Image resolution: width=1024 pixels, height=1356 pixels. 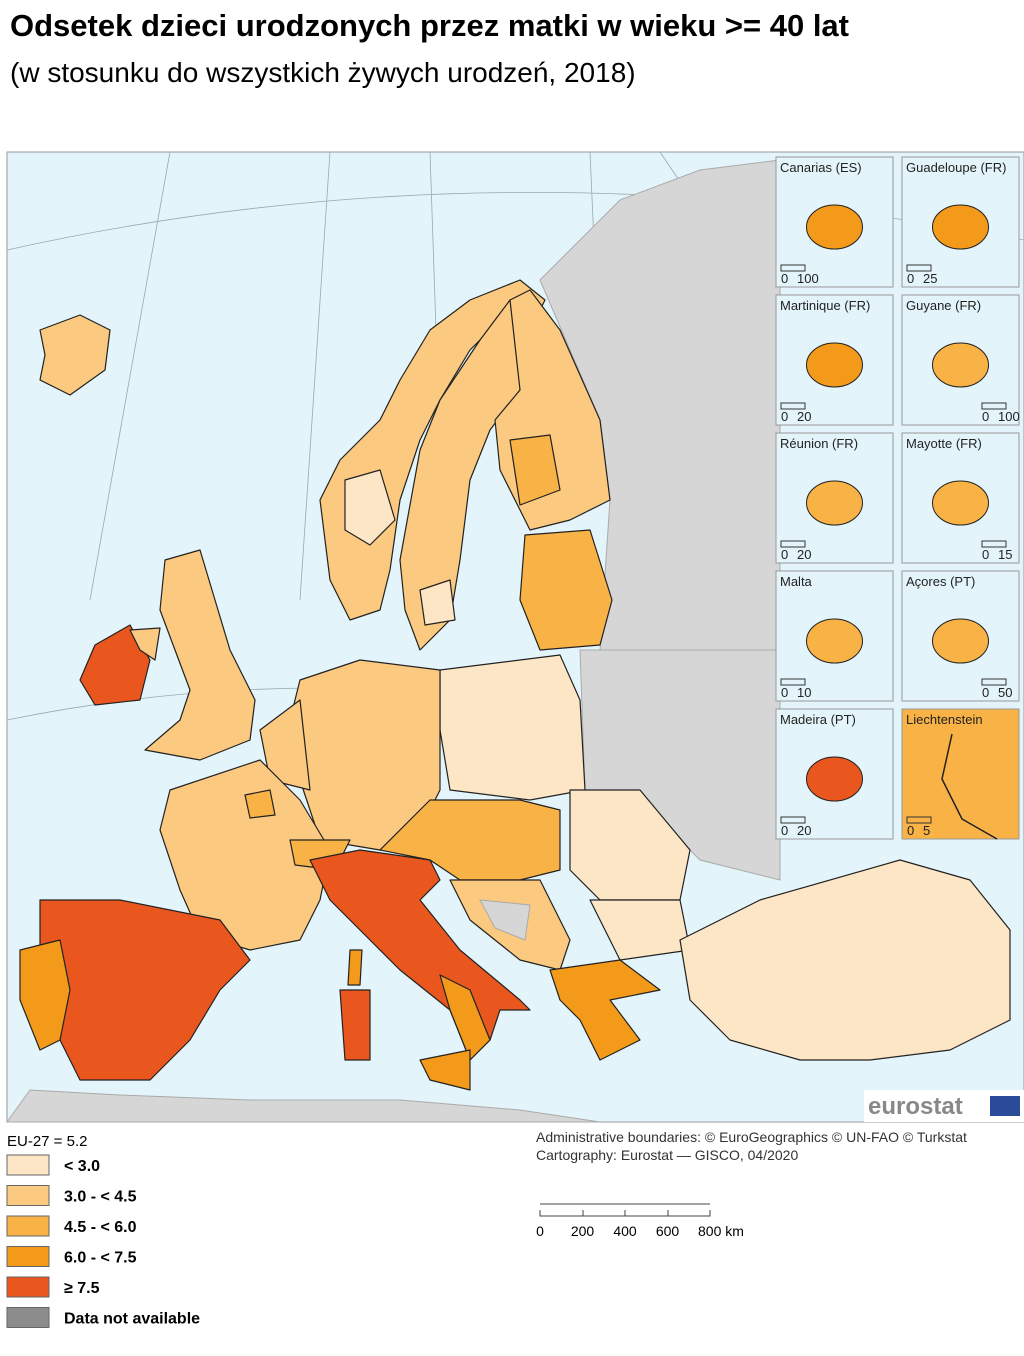 I want to click on credit-line: Cartography: Eurostat — GISCO, 04/2020, so click(x=667, y=1155).